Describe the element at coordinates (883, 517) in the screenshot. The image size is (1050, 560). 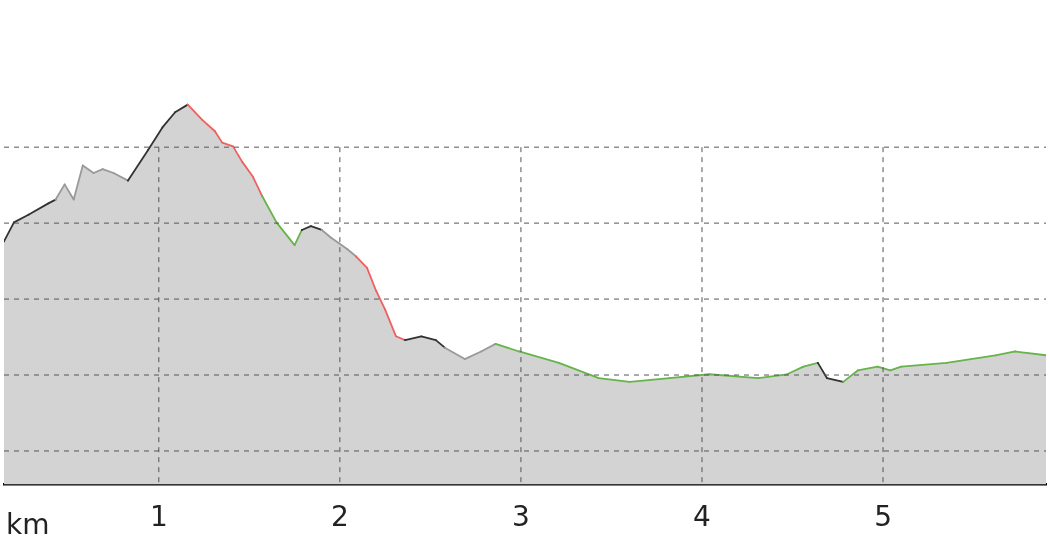
I see `x-tick-label: 5` at that location.